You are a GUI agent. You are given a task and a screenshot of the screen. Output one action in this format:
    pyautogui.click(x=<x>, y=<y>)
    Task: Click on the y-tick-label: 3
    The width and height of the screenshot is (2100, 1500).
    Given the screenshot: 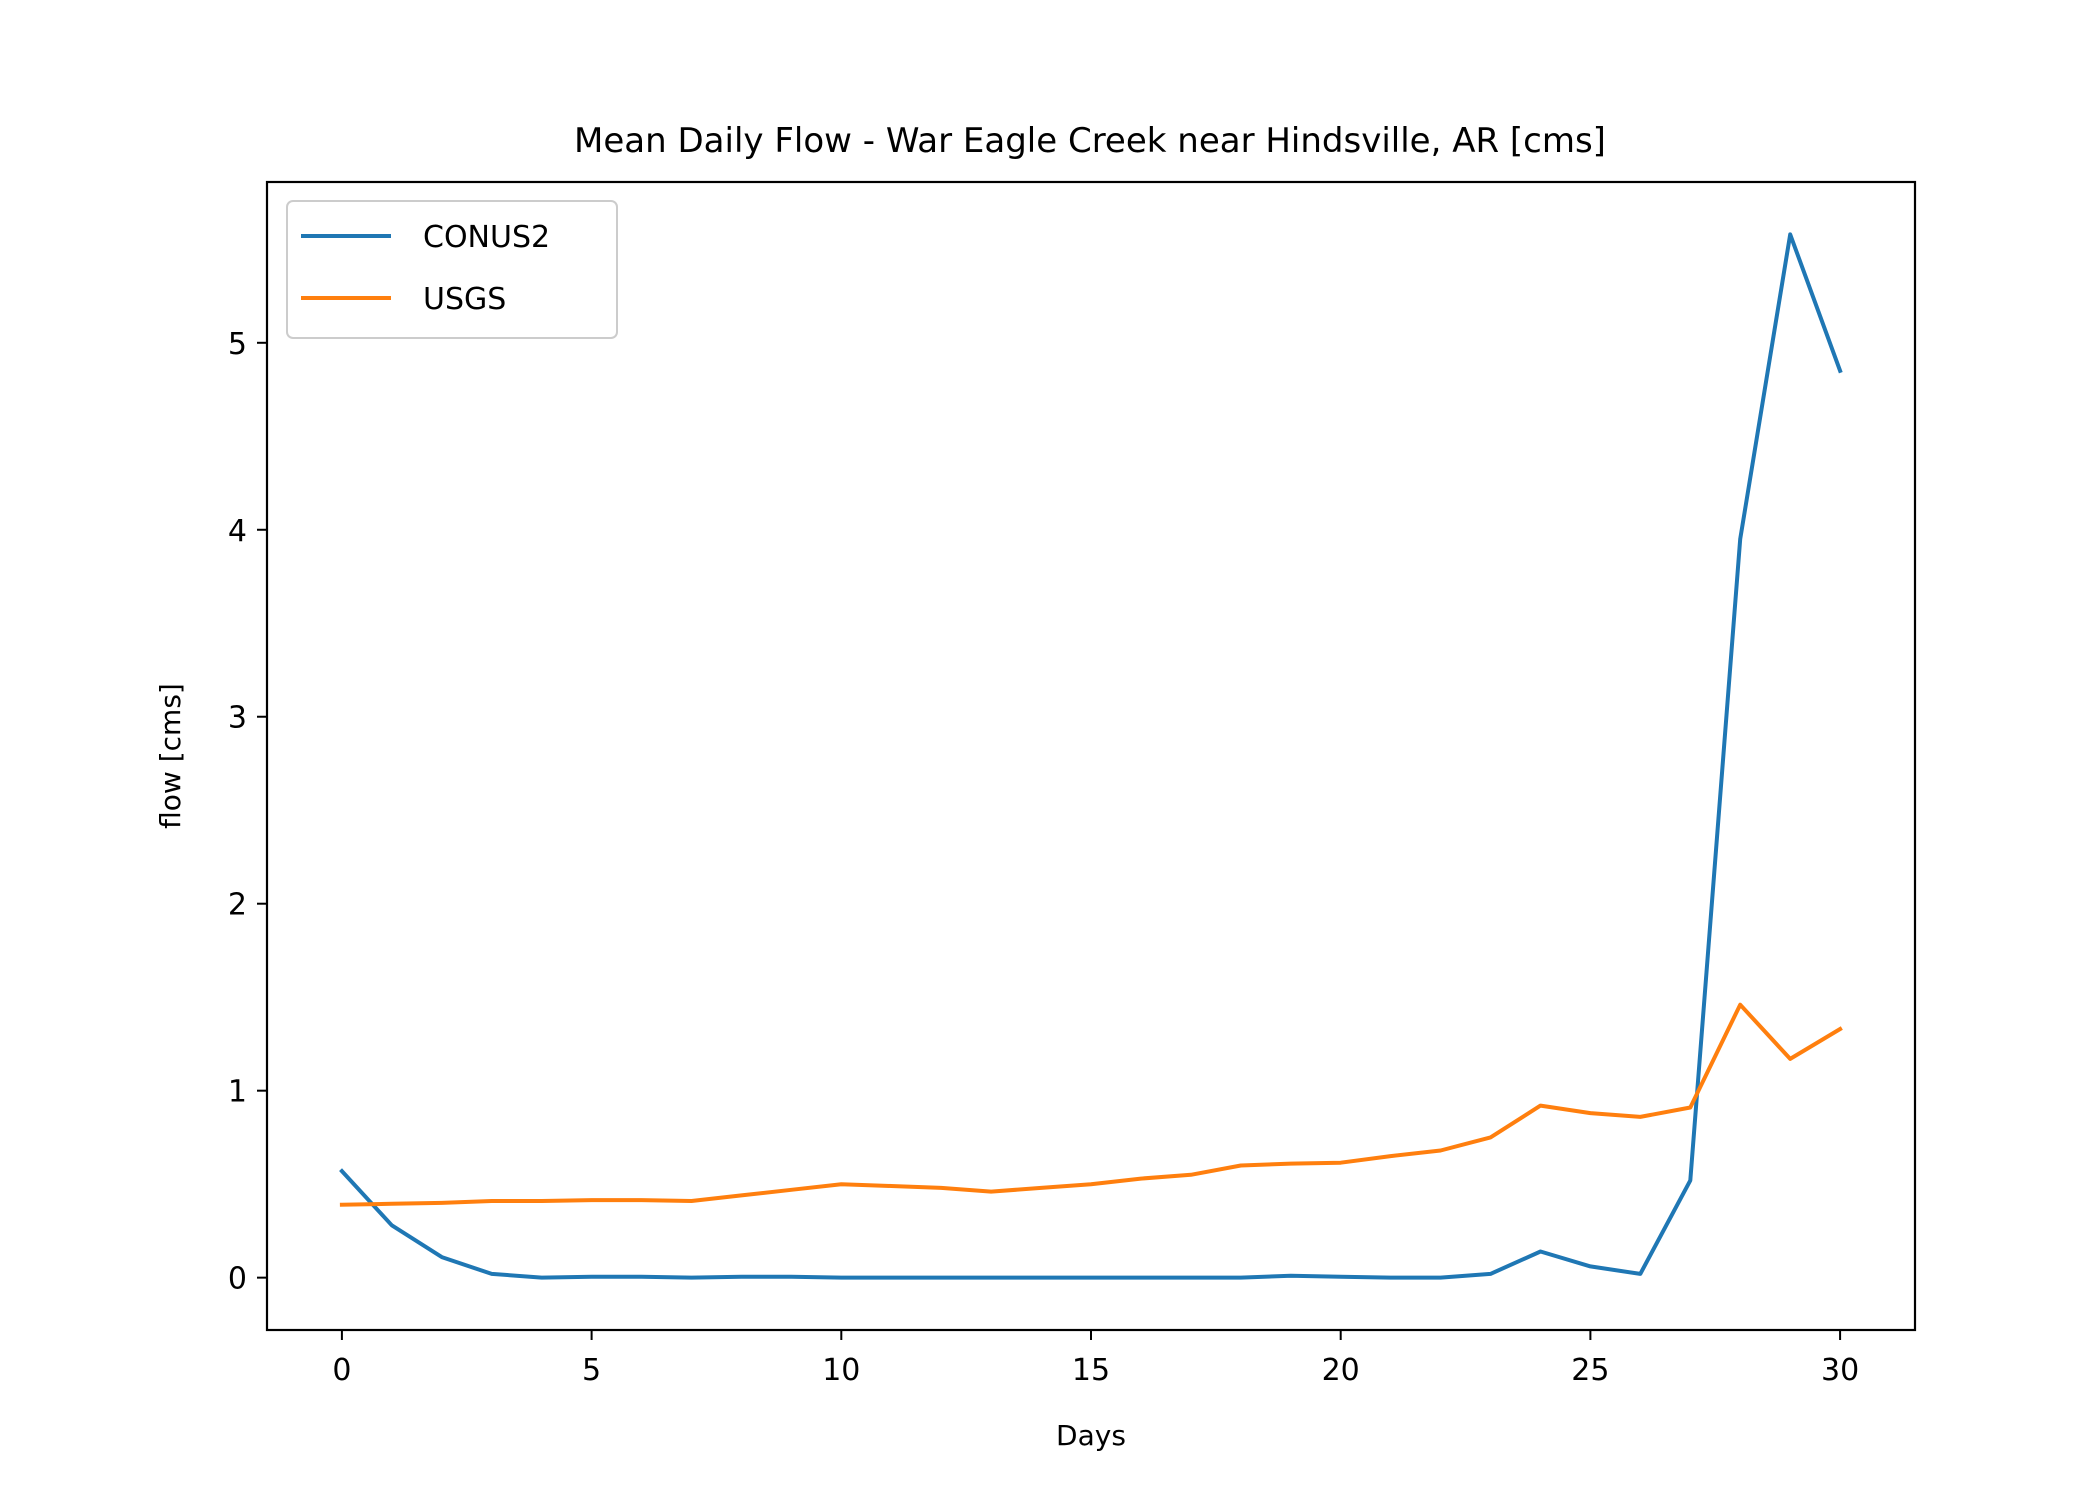 What is the action you would take?
    pyautogui.click(x=237, y=718)
    